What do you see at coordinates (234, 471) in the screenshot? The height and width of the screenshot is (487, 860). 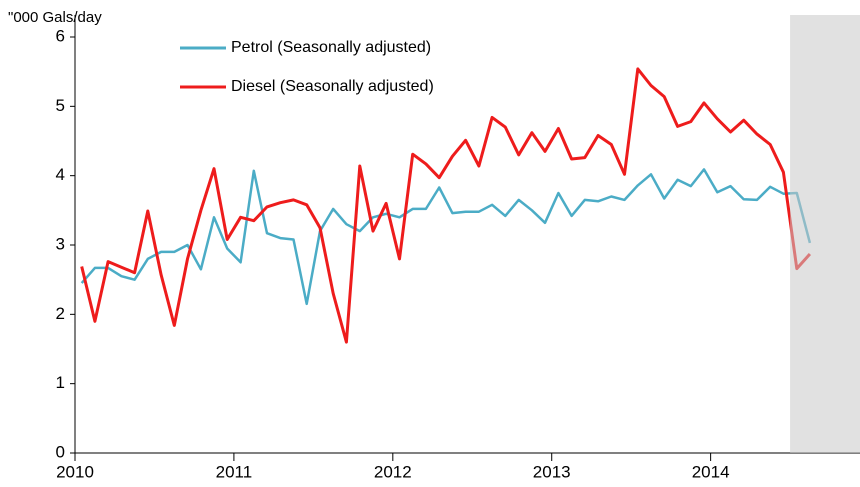 I see `x-tick-label: 2011` at bounding box center [234, 471].